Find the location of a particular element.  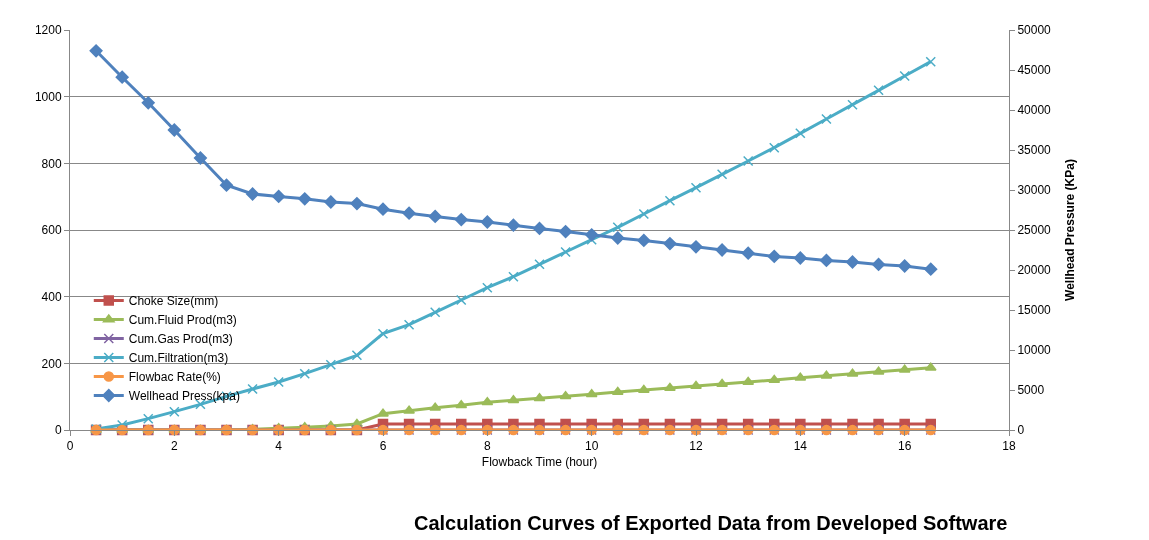

legend-label: Cum.Fluid Prod(m3) is located at coordinates (182, 320).